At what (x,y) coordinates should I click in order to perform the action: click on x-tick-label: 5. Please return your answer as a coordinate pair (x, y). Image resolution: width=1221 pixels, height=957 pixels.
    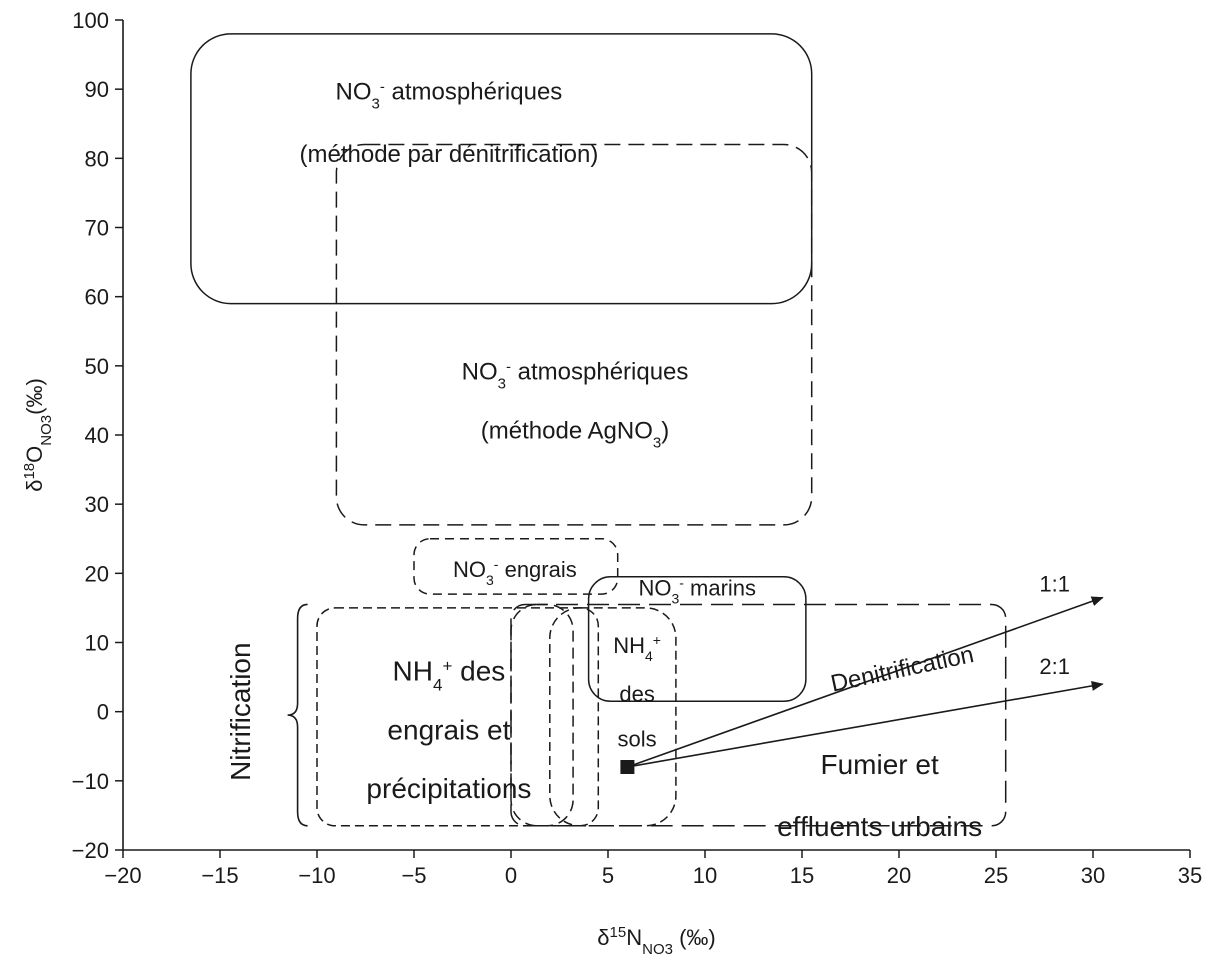
    Looking at the image, I should click on (608, 875).